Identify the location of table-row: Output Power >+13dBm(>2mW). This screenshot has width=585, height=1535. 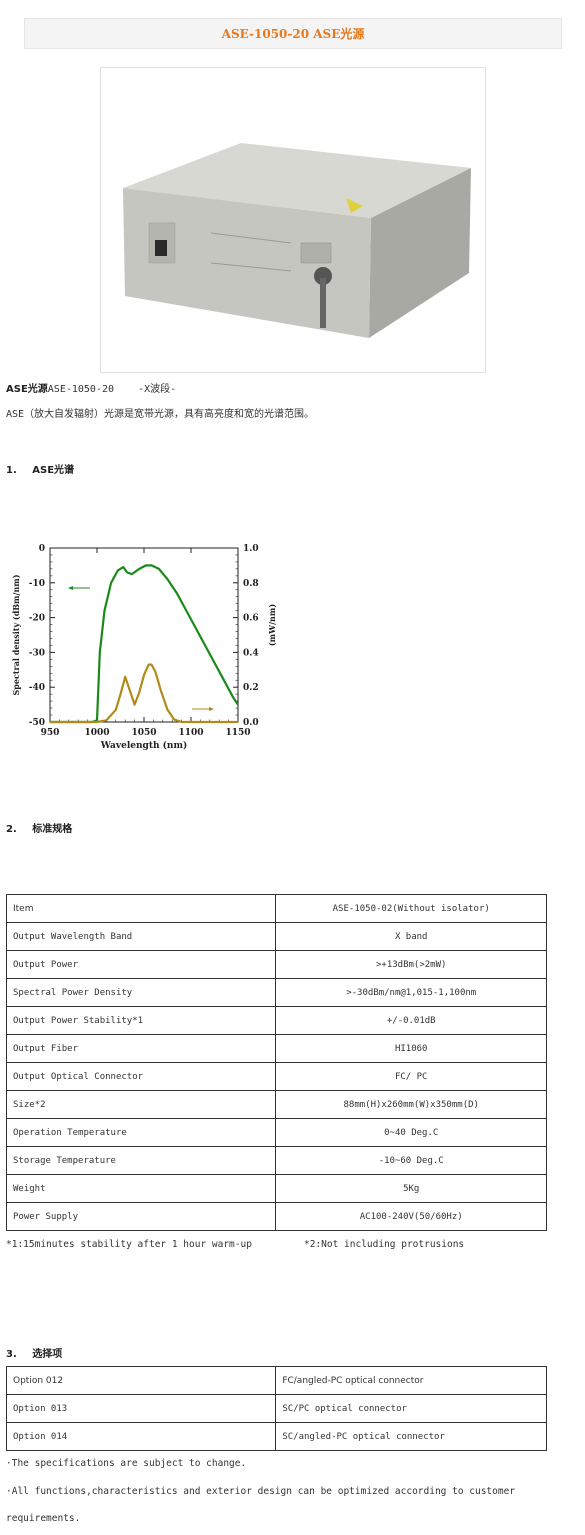
(276, 964).